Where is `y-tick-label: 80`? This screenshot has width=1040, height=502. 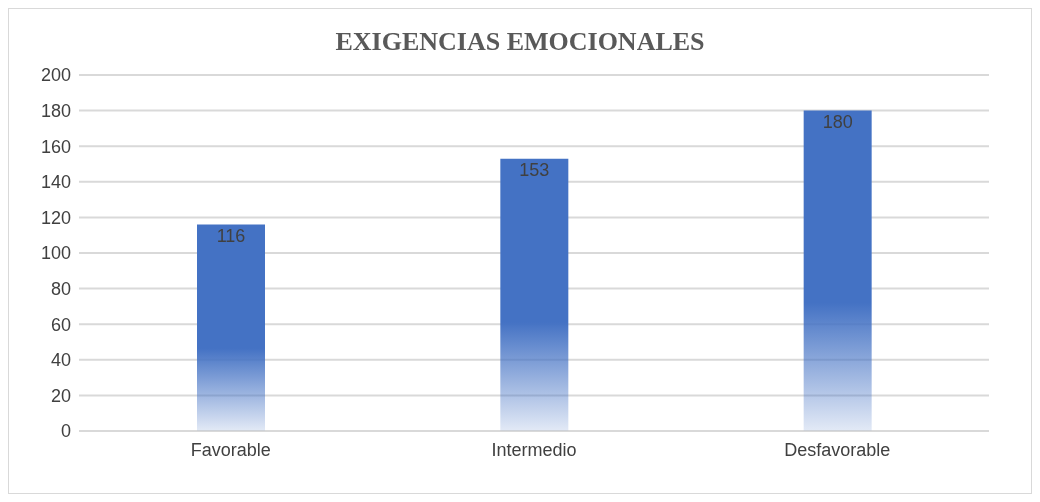
y-tick-label: 80 is located at coordinates (60, 288).